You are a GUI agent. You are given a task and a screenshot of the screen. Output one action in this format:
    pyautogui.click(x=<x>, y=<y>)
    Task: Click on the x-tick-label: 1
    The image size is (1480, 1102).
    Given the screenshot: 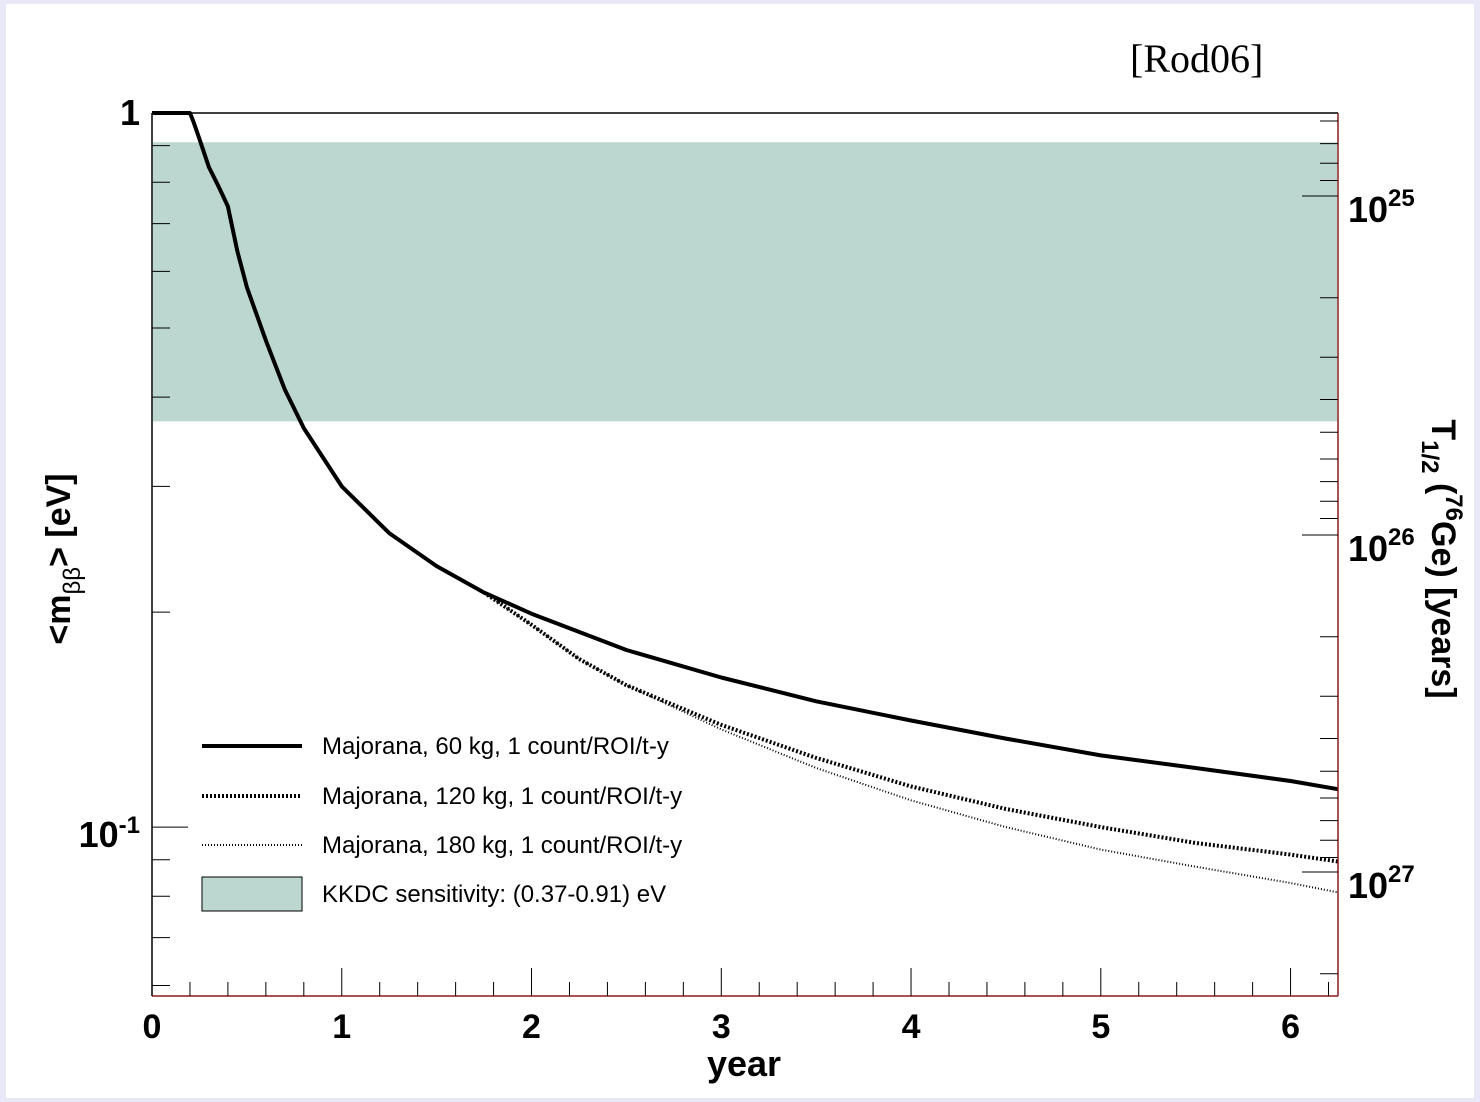 What is the action you would take?
    pyautogui.click(x=341, y=1027)
    